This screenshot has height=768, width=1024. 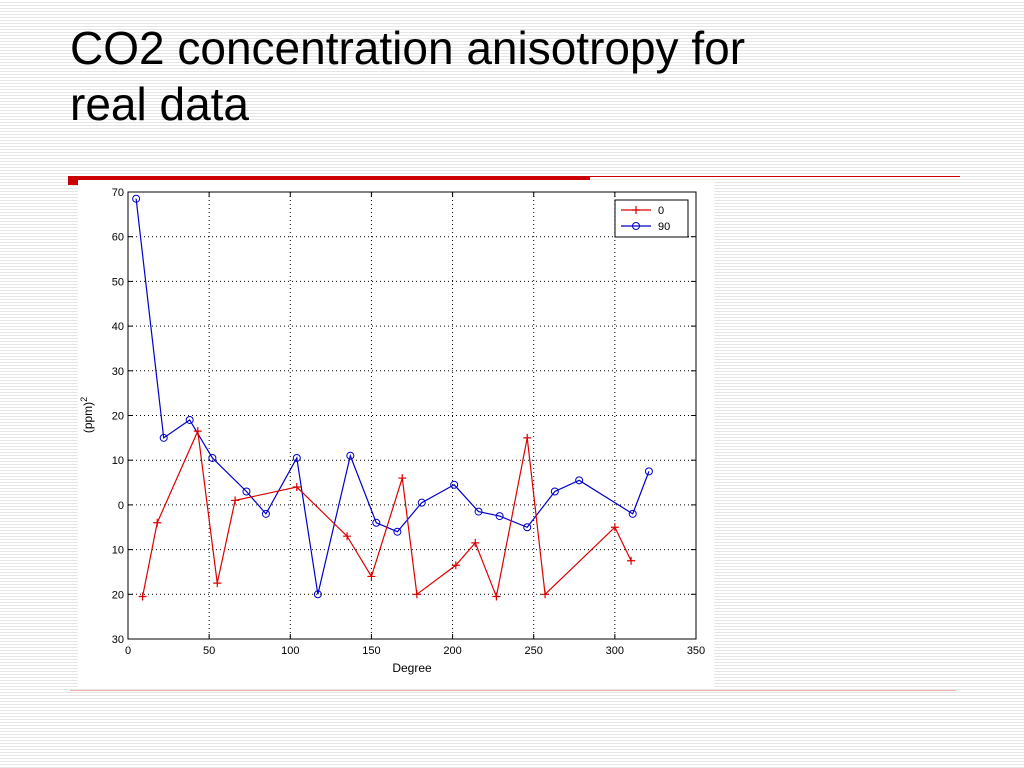 What do you see at coordinates (664, 227) in the screenshot?
I see `legend-label-90: 90` at bounding box center [664, 227].